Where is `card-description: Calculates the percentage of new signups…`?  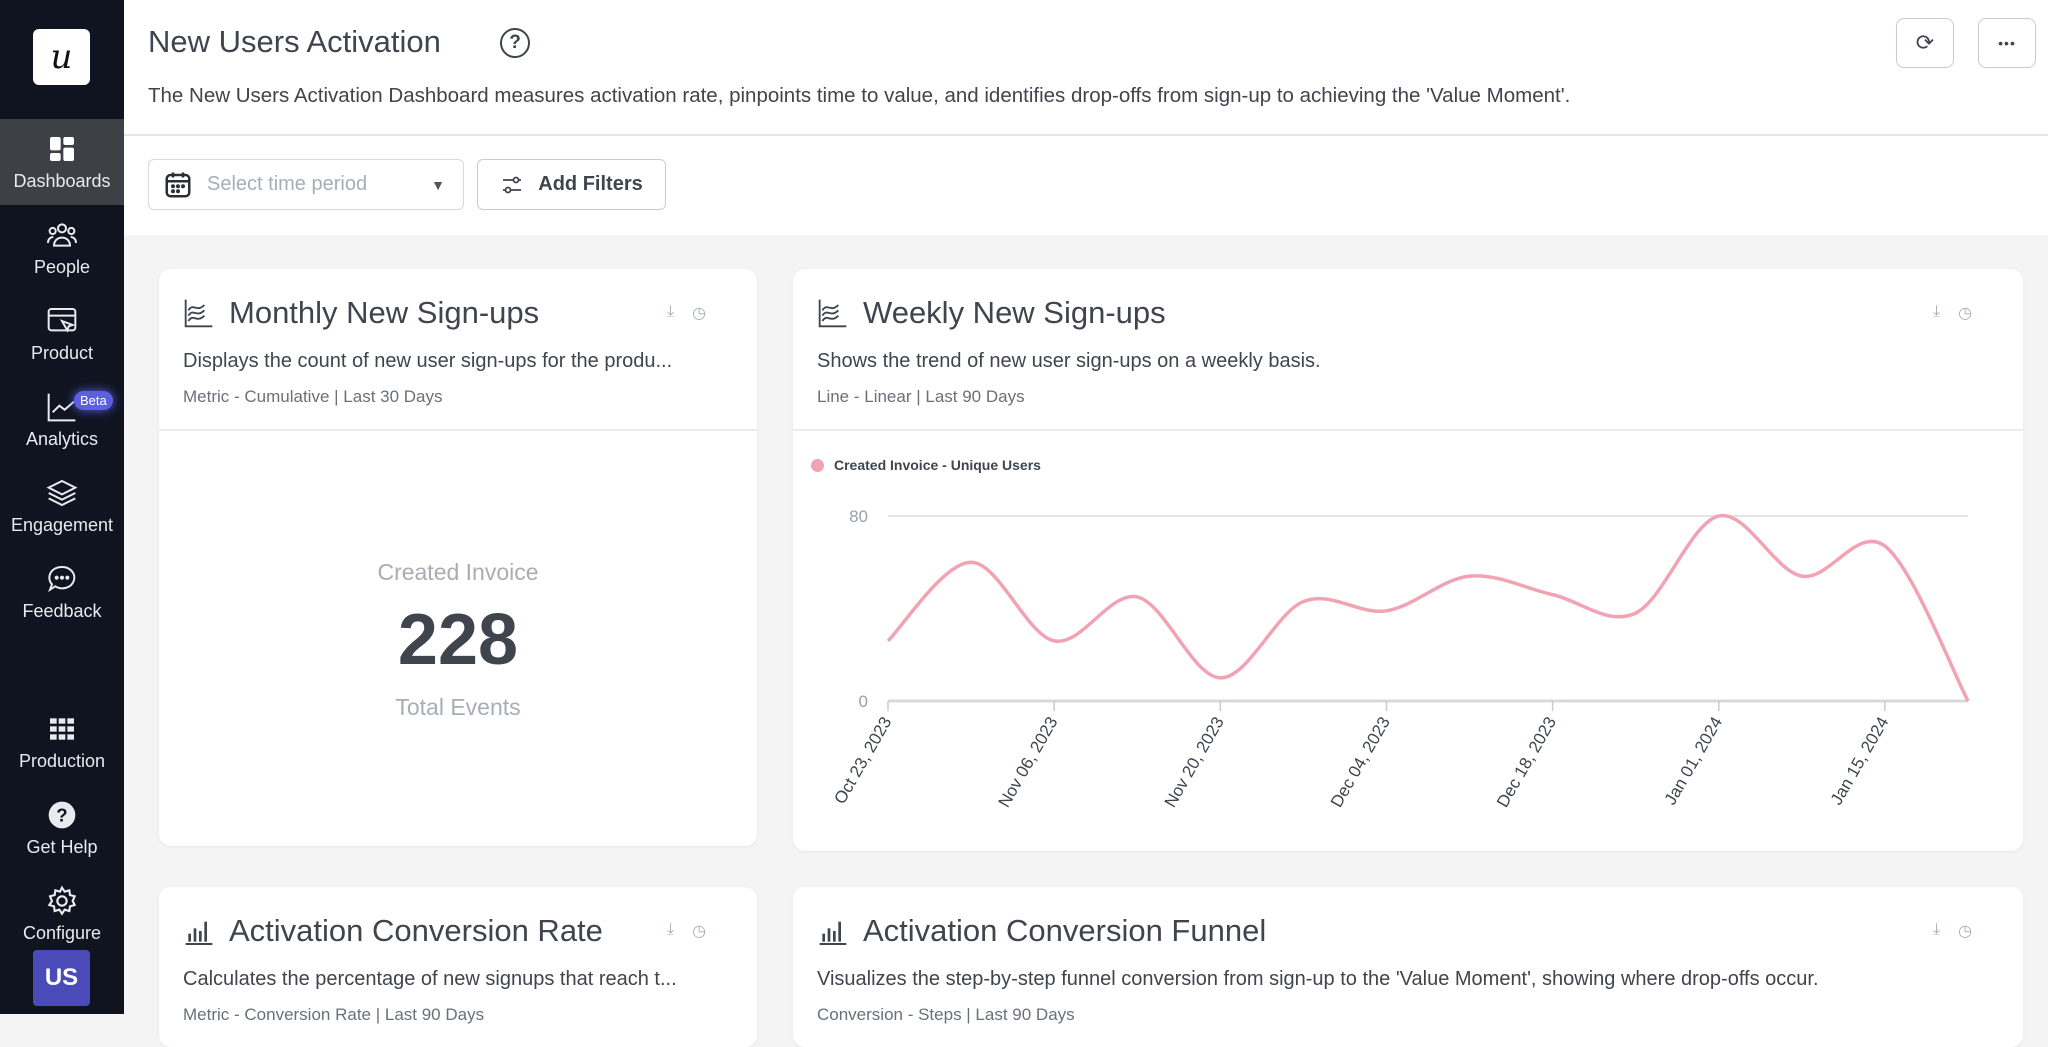 card-description: Calculates the percentage of new signups… is located at coordinates (430, 979).